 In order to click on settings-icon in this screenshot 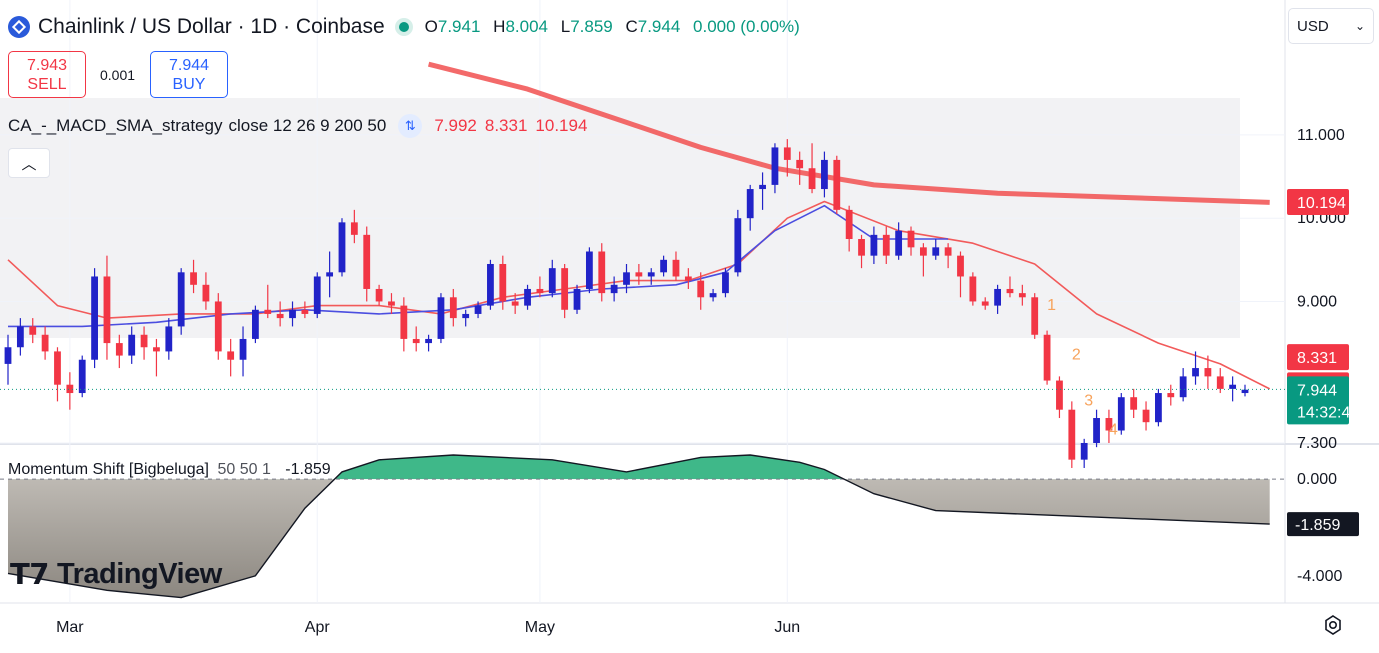, I will do `click(1333, 625)`.